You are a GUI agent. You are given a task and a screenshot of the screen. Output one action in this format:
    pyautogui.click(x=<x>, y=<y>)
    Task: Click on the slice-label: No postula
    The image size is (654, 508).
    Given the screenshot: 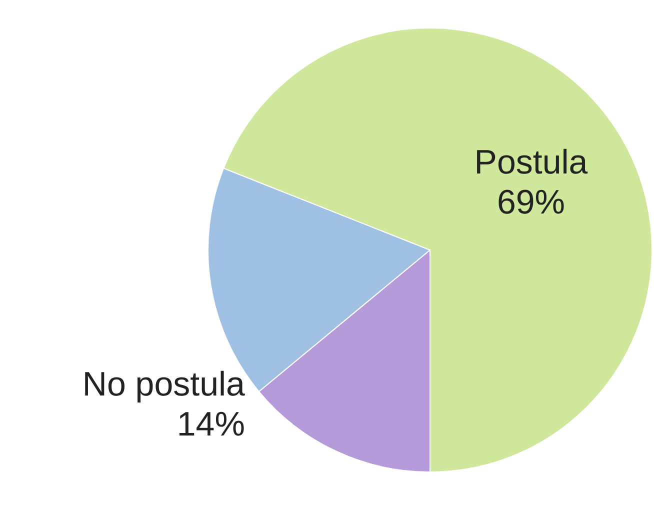 What is the action you would take?
    pyautogui.click(x=164, y=385)
    